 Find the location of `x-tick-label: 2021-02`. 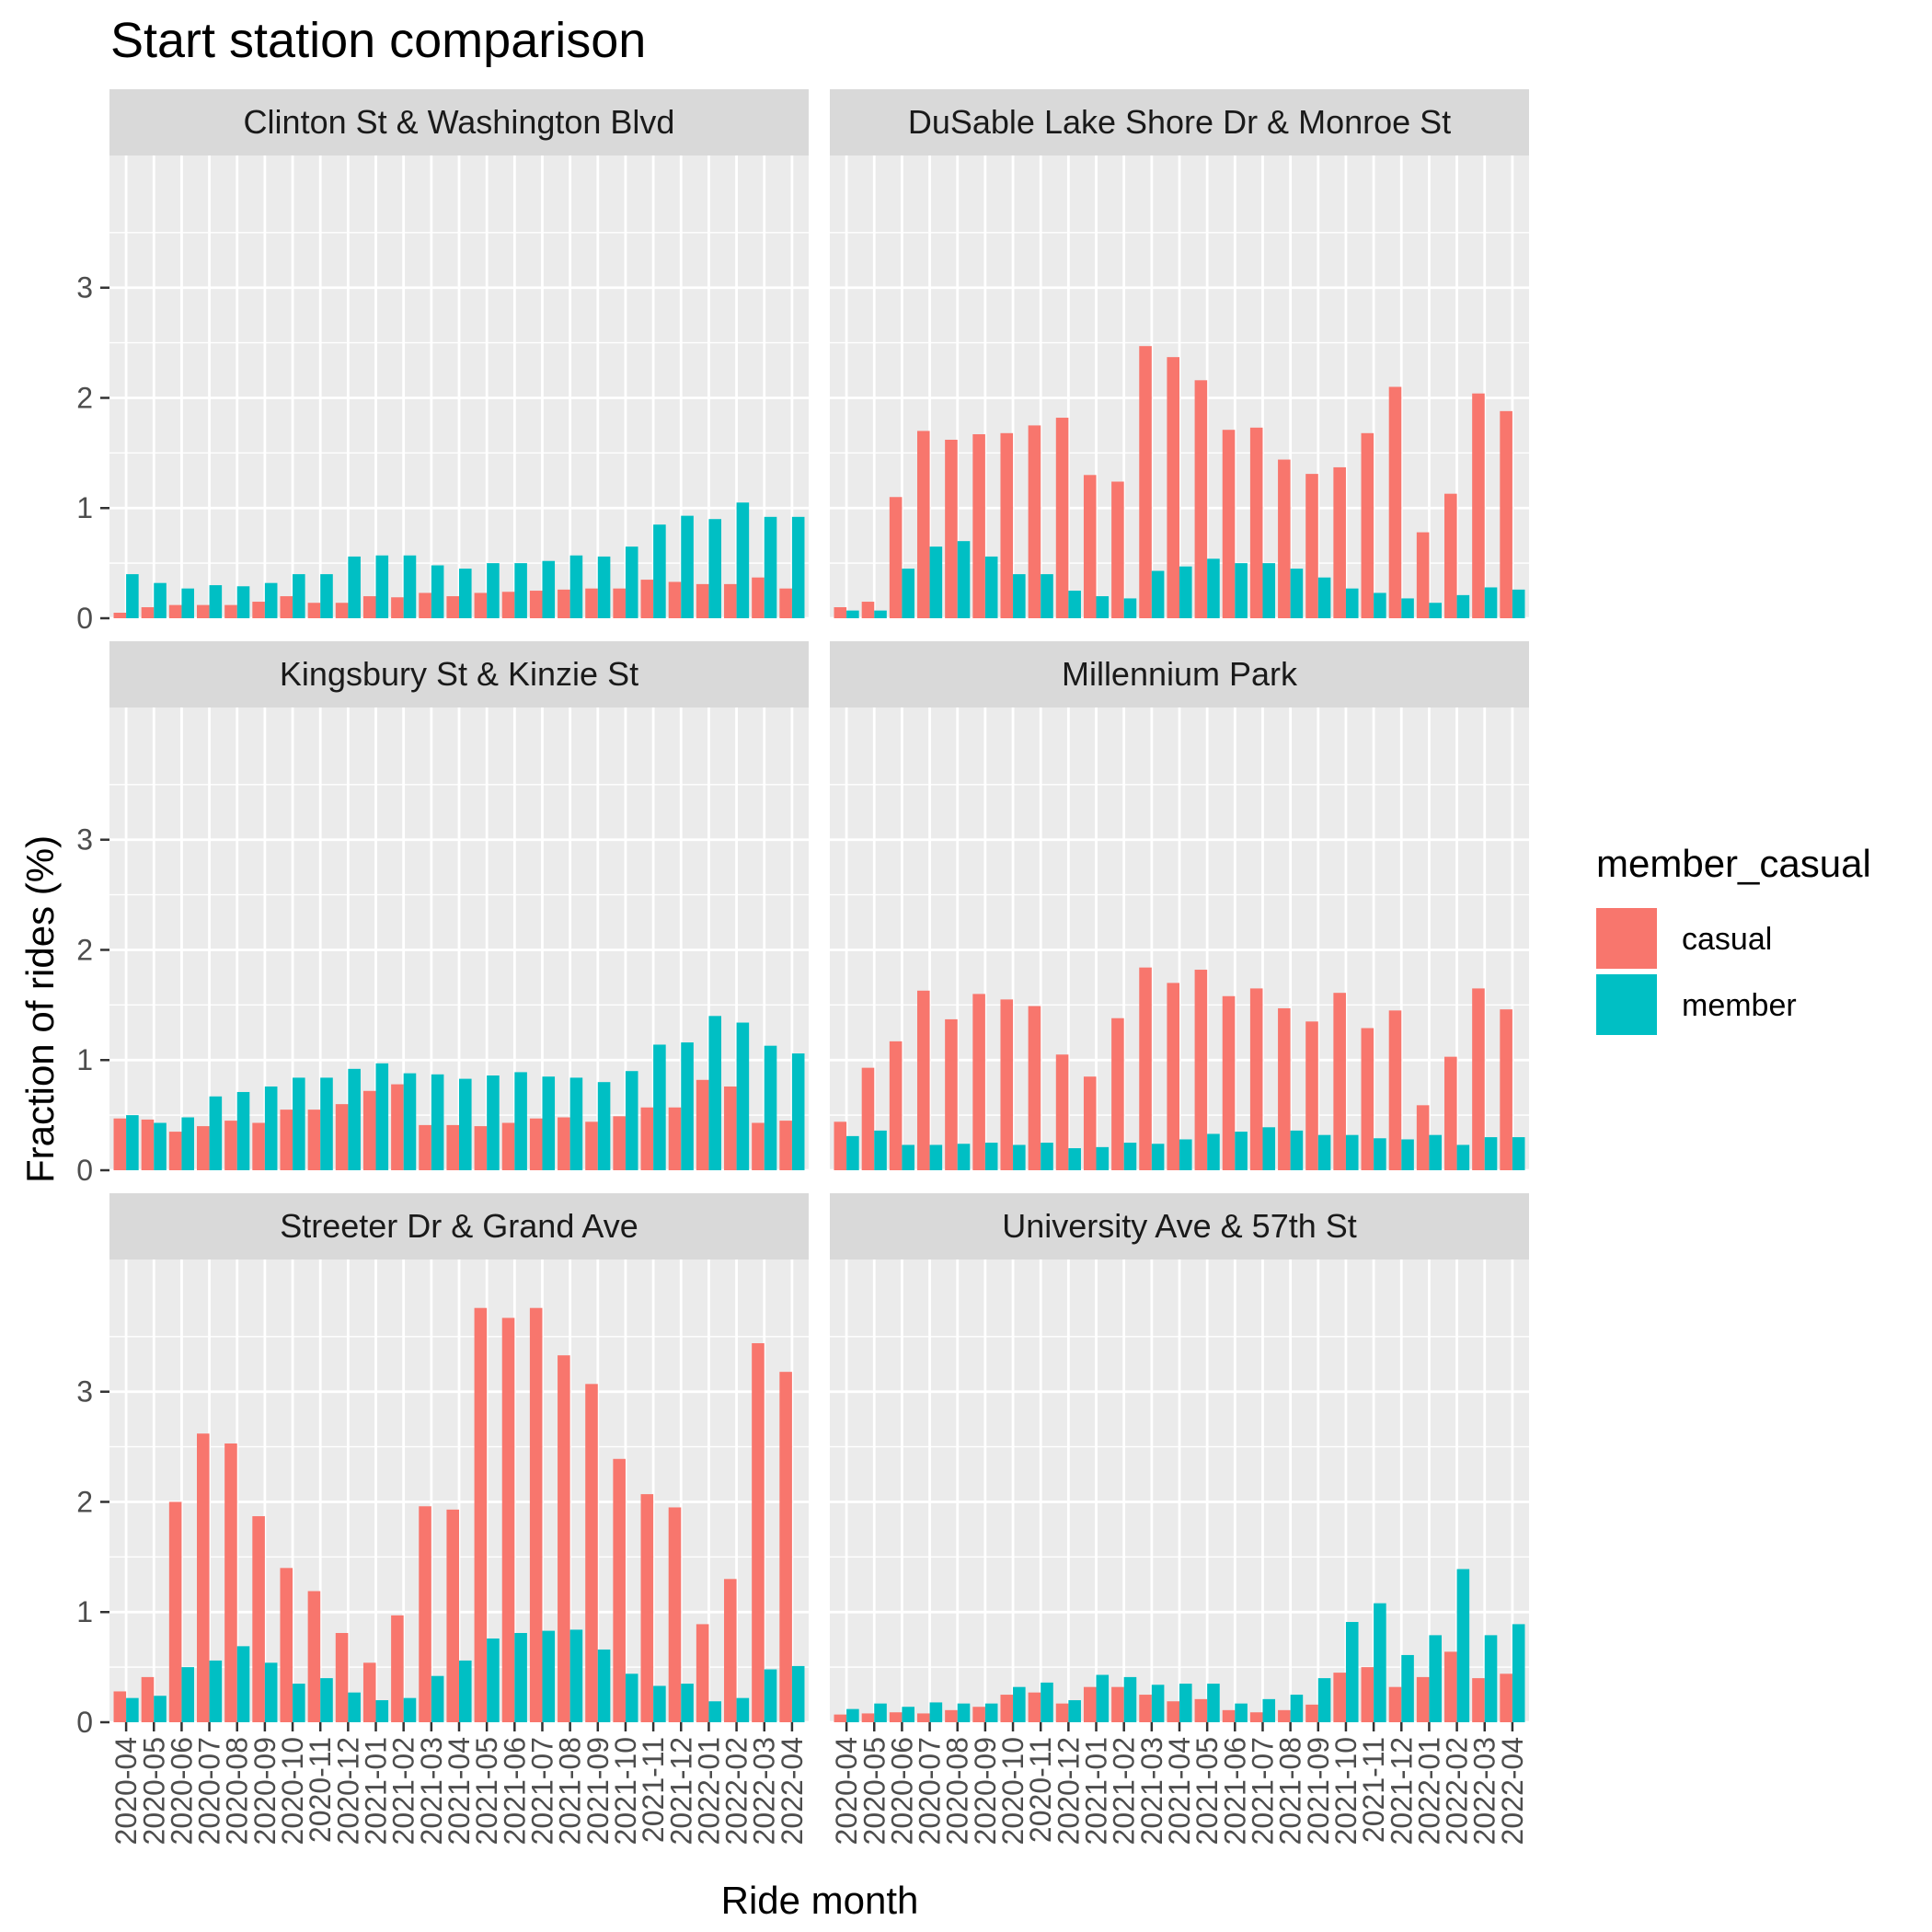

x-tick-label: 2021-02 is located at coordinates (403, 1791).